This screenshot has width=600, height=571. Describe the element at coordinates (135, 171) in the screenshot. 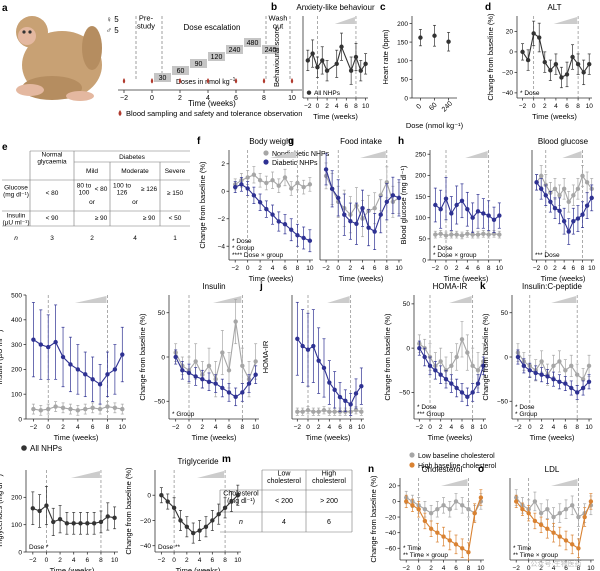

I see `h-moderate: Moderate` at that location.